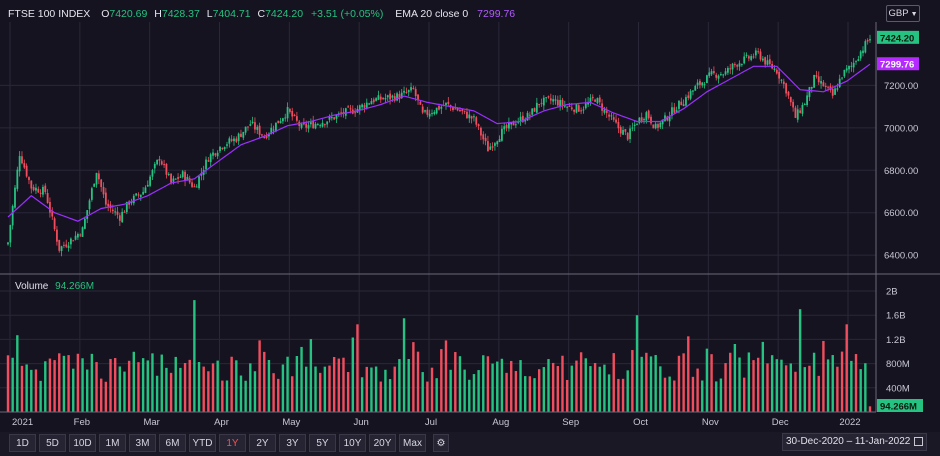 This screenshot has width=940, height=456. Describe the element at coordinates (322, 443) in the screenshot. I see `range-button-5y: 5Y` at that location.